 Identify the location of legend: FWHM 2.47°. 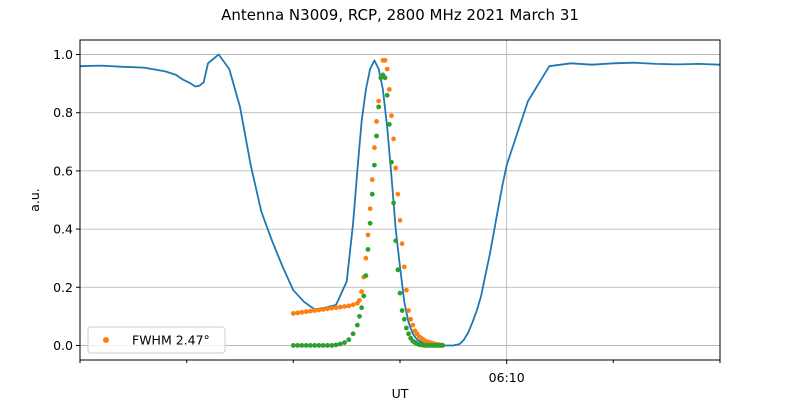
(156, 340).